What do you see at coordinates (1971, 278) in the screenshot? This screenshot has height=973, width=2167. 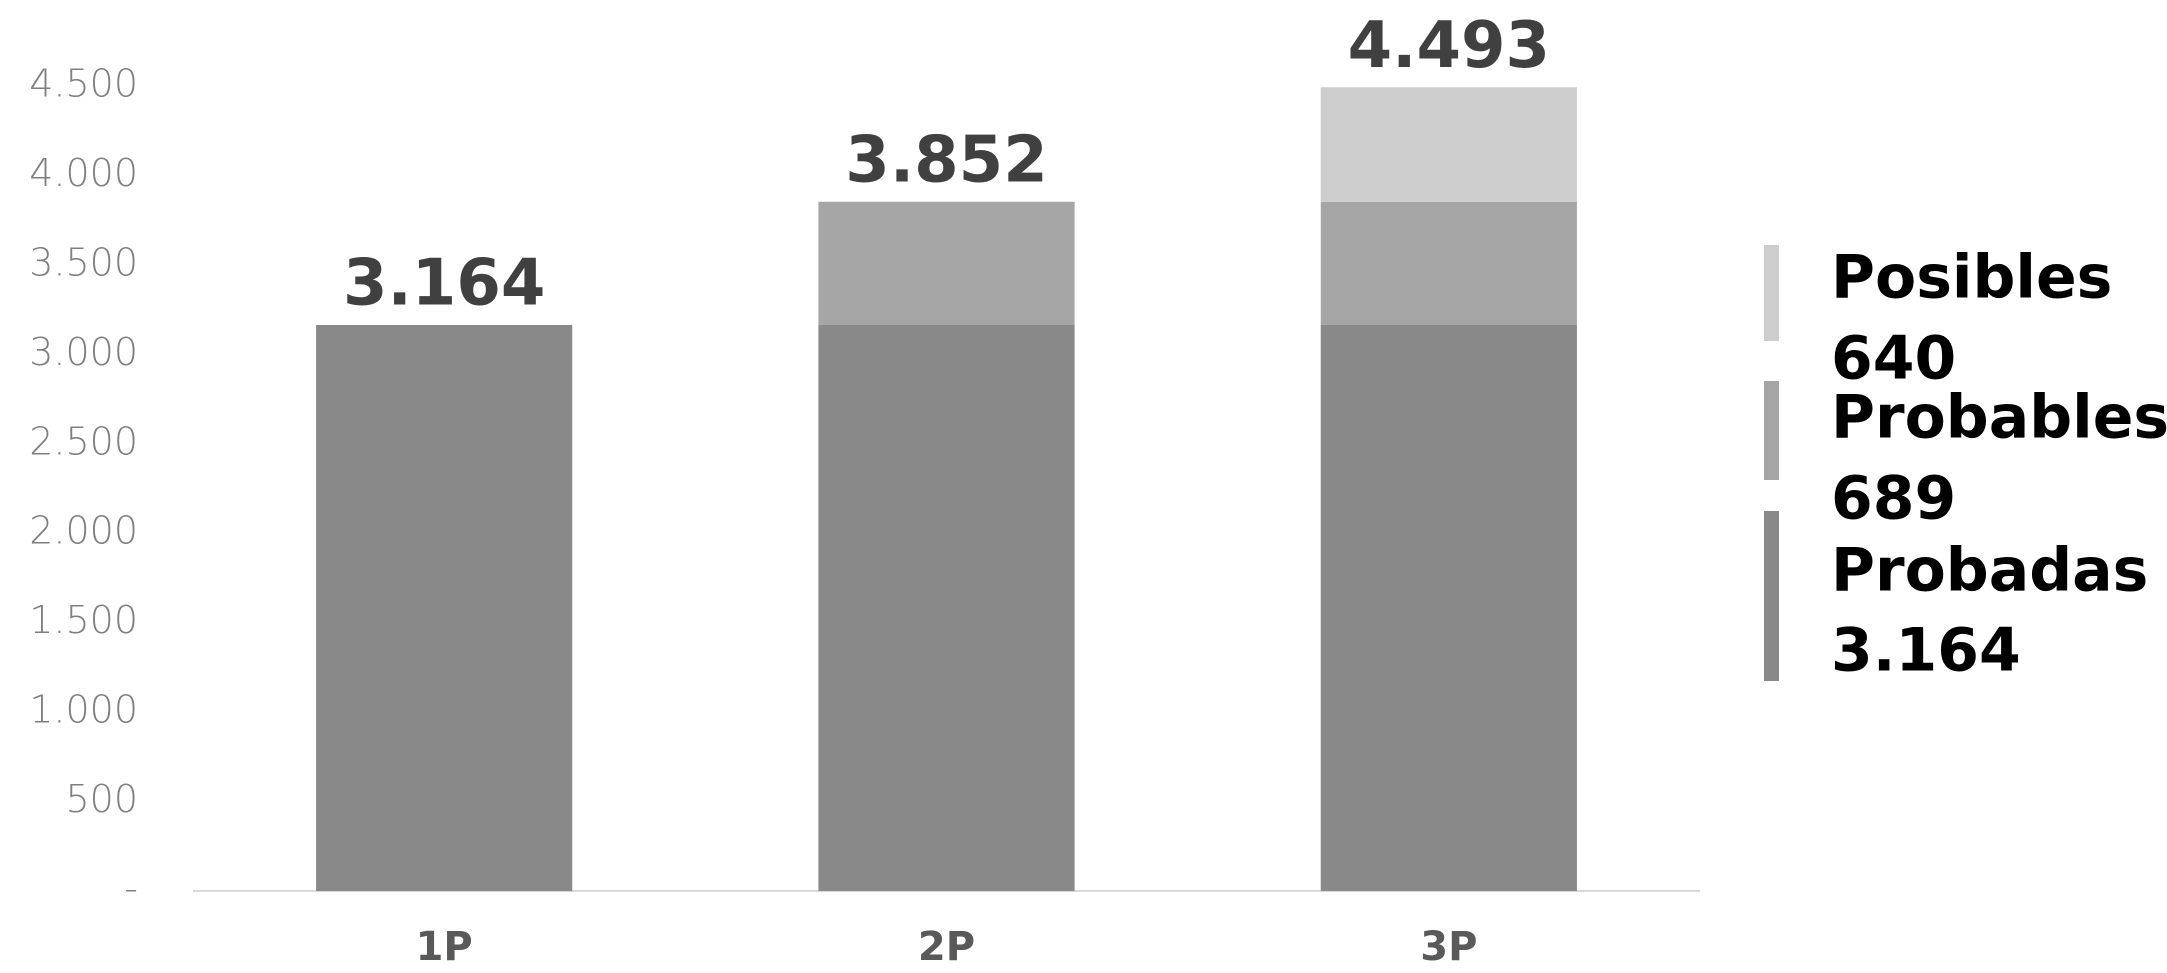 I see `legend-label: Posibles` at bounding box center [1971, 278].